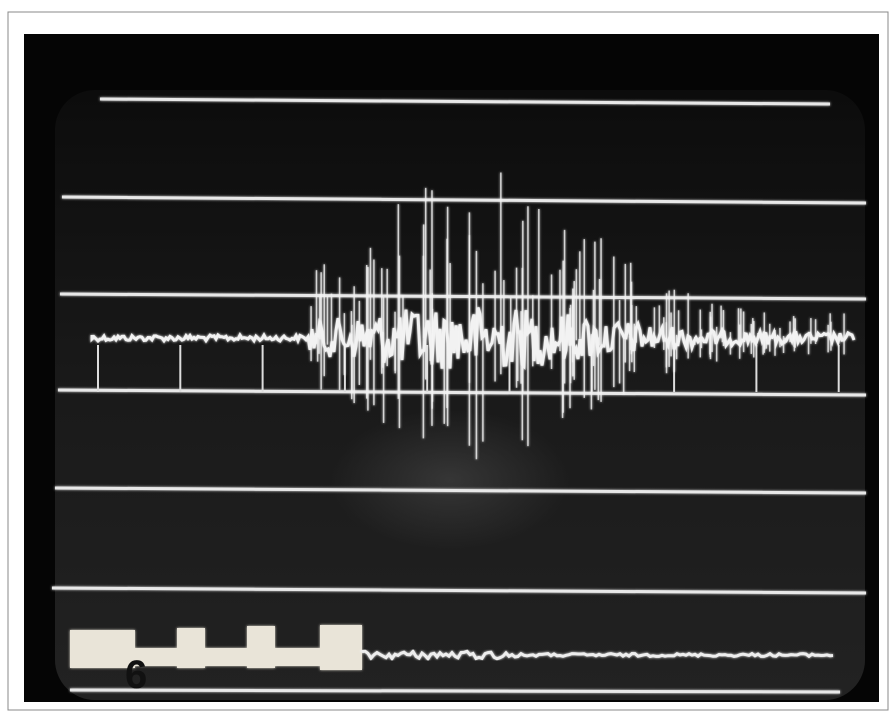 Image resolution: width=895 pixels, height=715 pixels. What do you see at coordinates (450, 480) in the screenshot?
I see `screen-glare` at bounding box center [450, 480].